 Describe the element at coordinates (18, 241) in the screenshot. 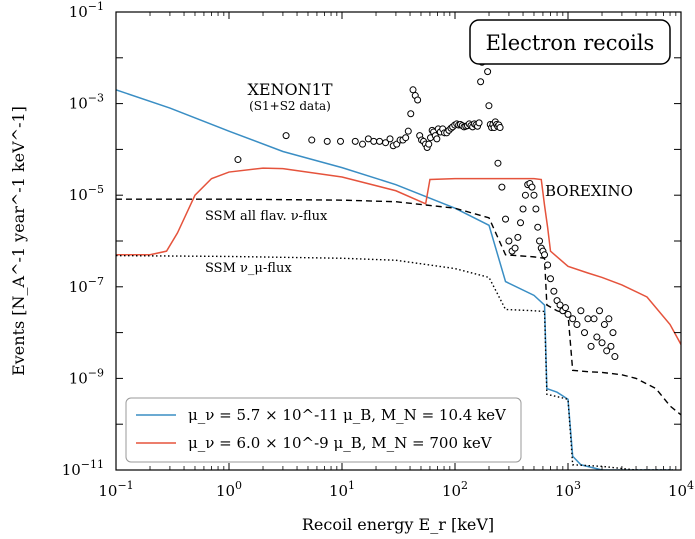

I see `y-axis-label: Events [N_A^-1 year^-1 keV^-1]` at that location.